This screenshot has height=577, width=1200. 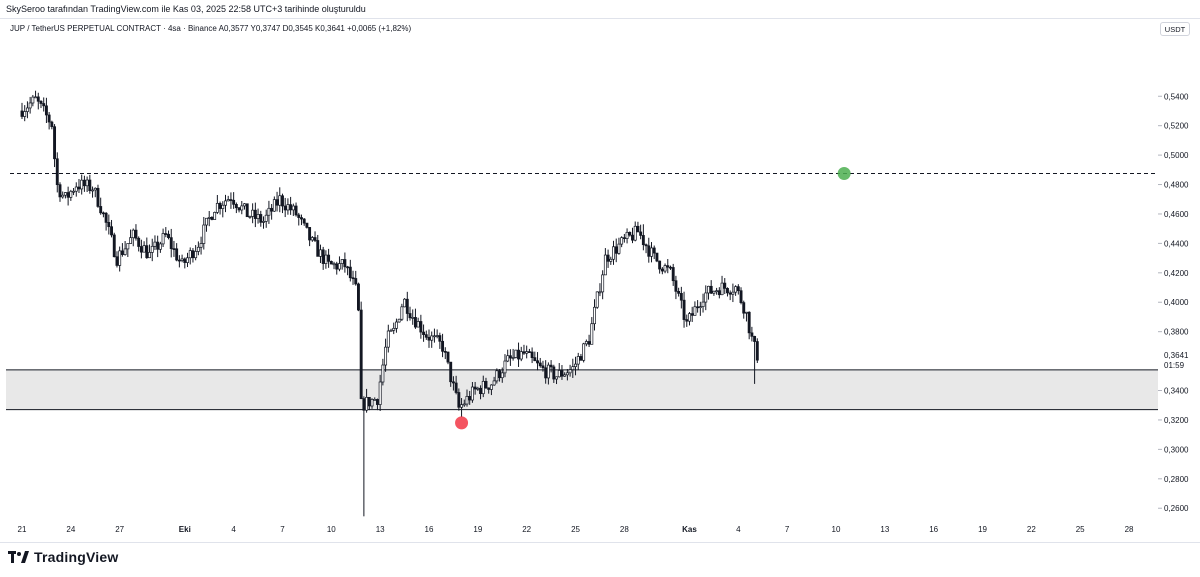 What do you see at coordinates (844, 173) in the screenshot?
I see `green-marker` at bounding box center [844, 173].